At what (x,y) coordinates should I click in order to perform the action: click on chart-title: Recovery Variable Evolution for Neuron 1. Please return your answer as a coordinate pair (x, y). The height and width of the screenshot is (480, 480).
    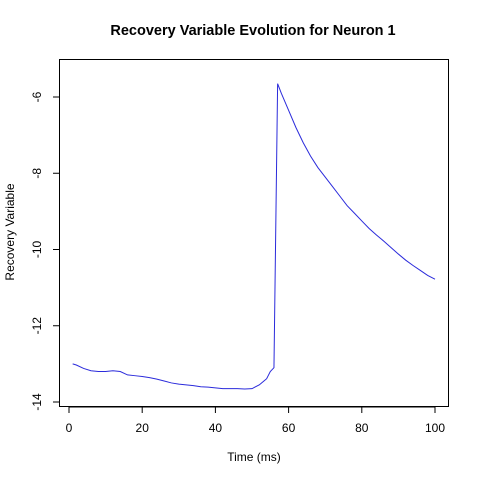
    Looking at the image, I should click on (252, 31).